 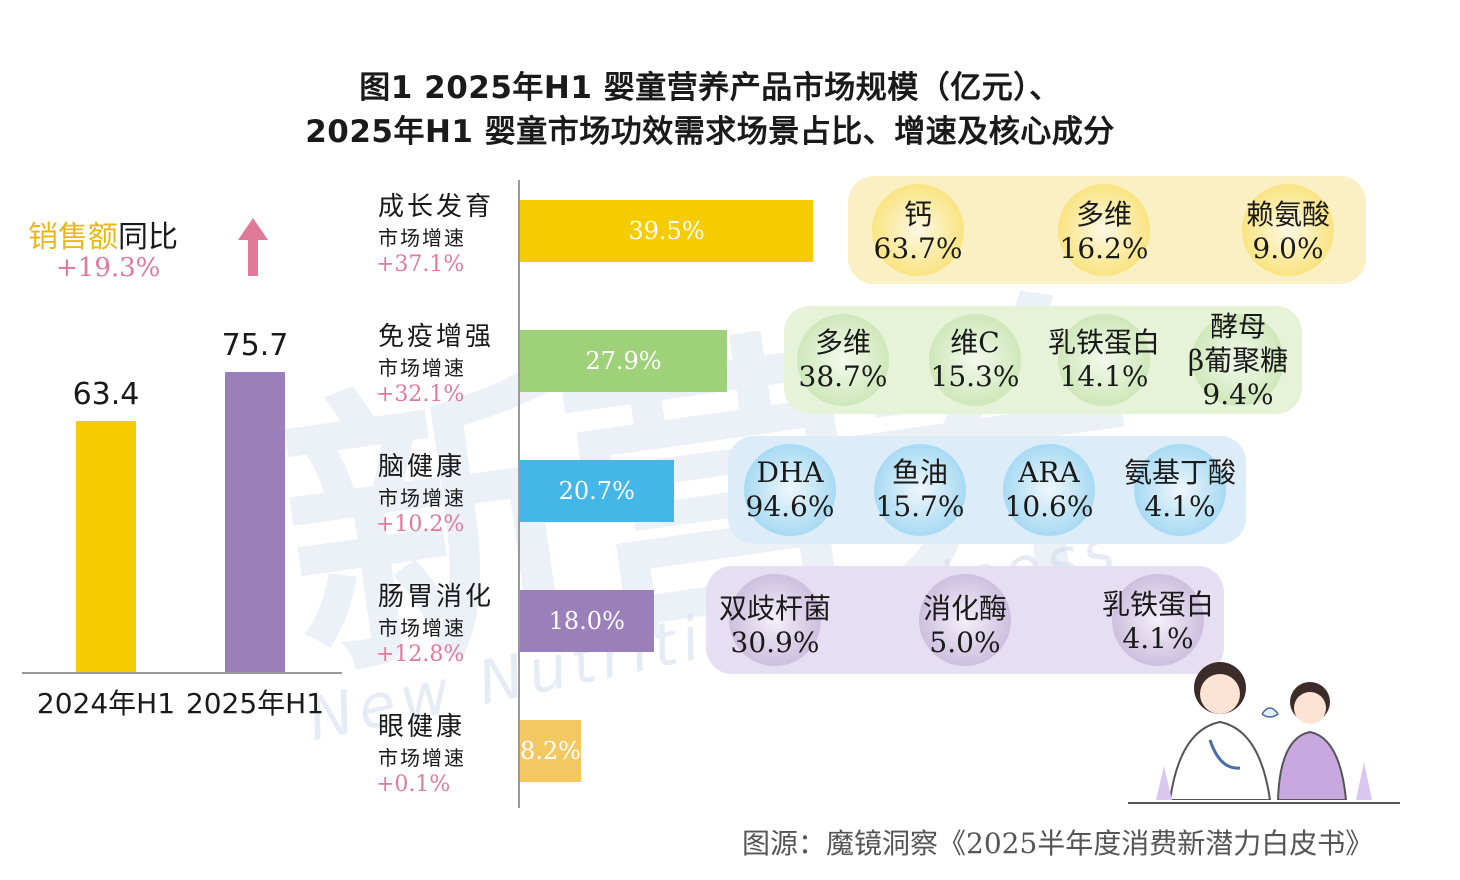 I want to click on ingredient-name: DHA, so click(x=790, y=472).